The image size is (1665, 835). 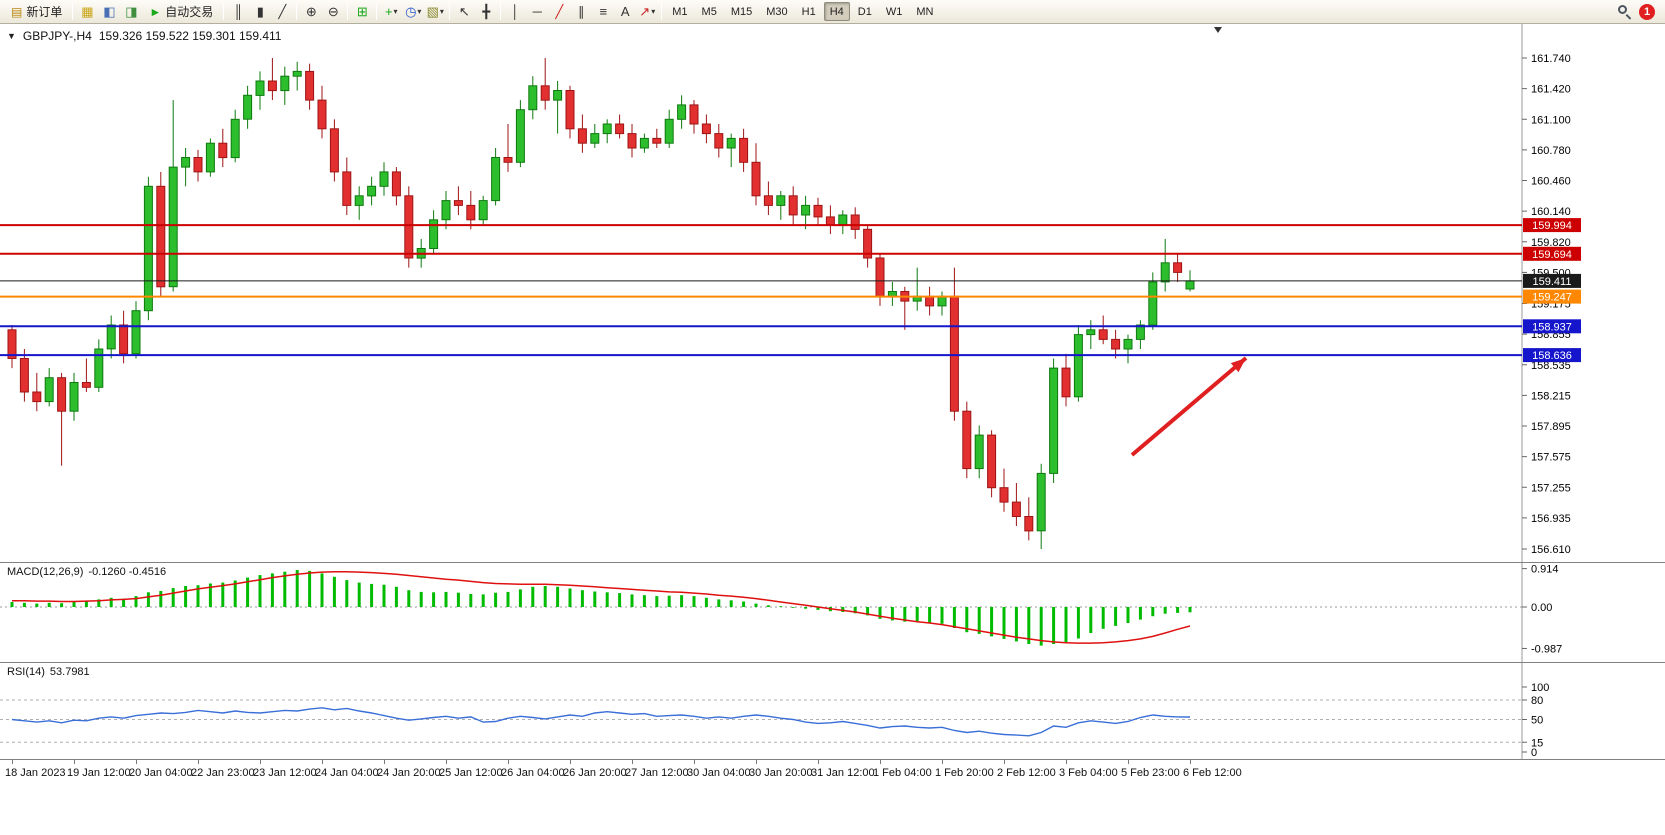 I want to click on time-axis-label: 6 Feb 12:00, so click(x=1212, y=773).